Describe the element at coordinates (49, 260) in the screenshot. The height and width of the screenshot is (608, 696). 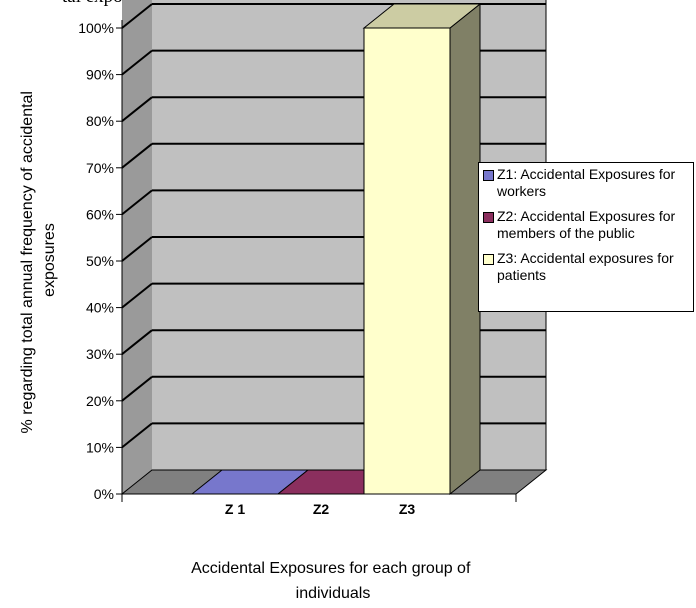
I see `y-axis-label-line-2: exposures` at that location.